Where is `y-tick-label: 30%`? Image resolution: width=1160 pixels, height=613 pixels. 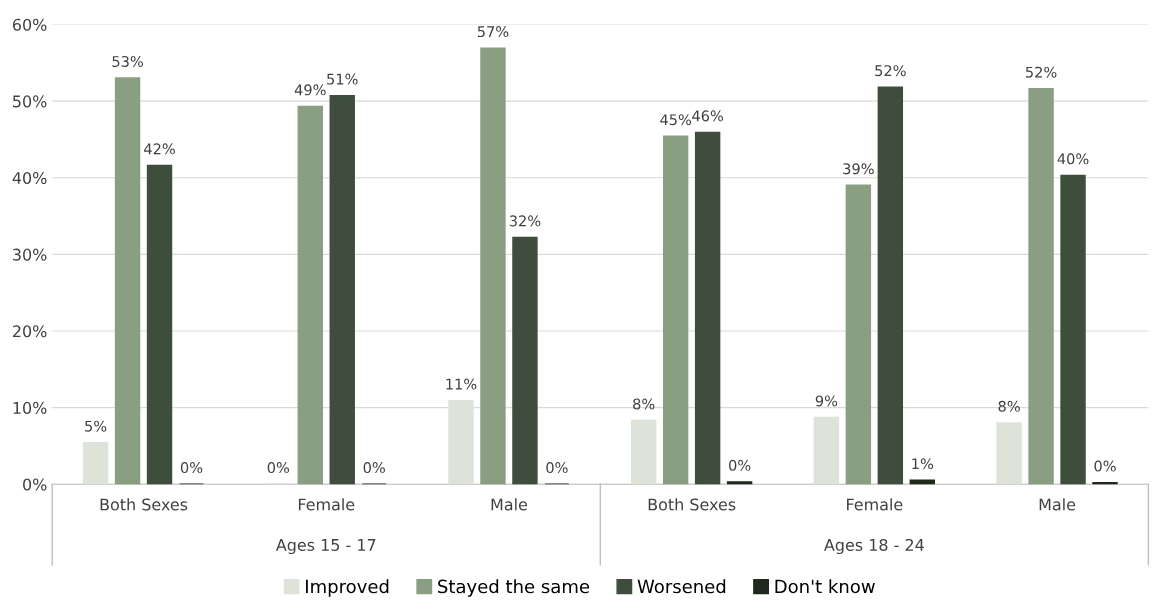 y-tick-label: 30% is located at coordinates (30, 254).